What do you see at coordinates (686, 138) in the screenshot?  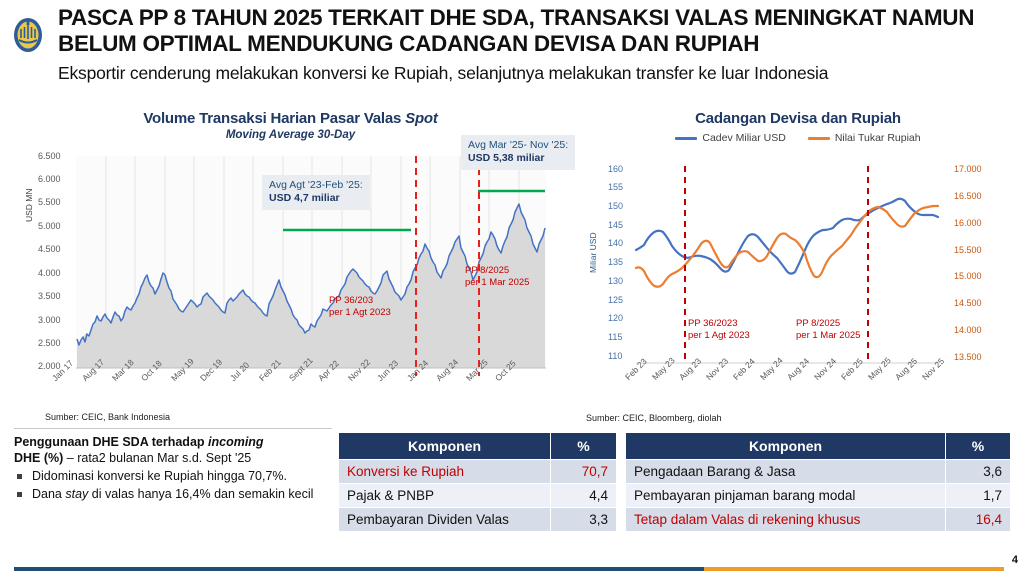 I see `legend-swatch-blue-icon` at bounding box center [686, 138].